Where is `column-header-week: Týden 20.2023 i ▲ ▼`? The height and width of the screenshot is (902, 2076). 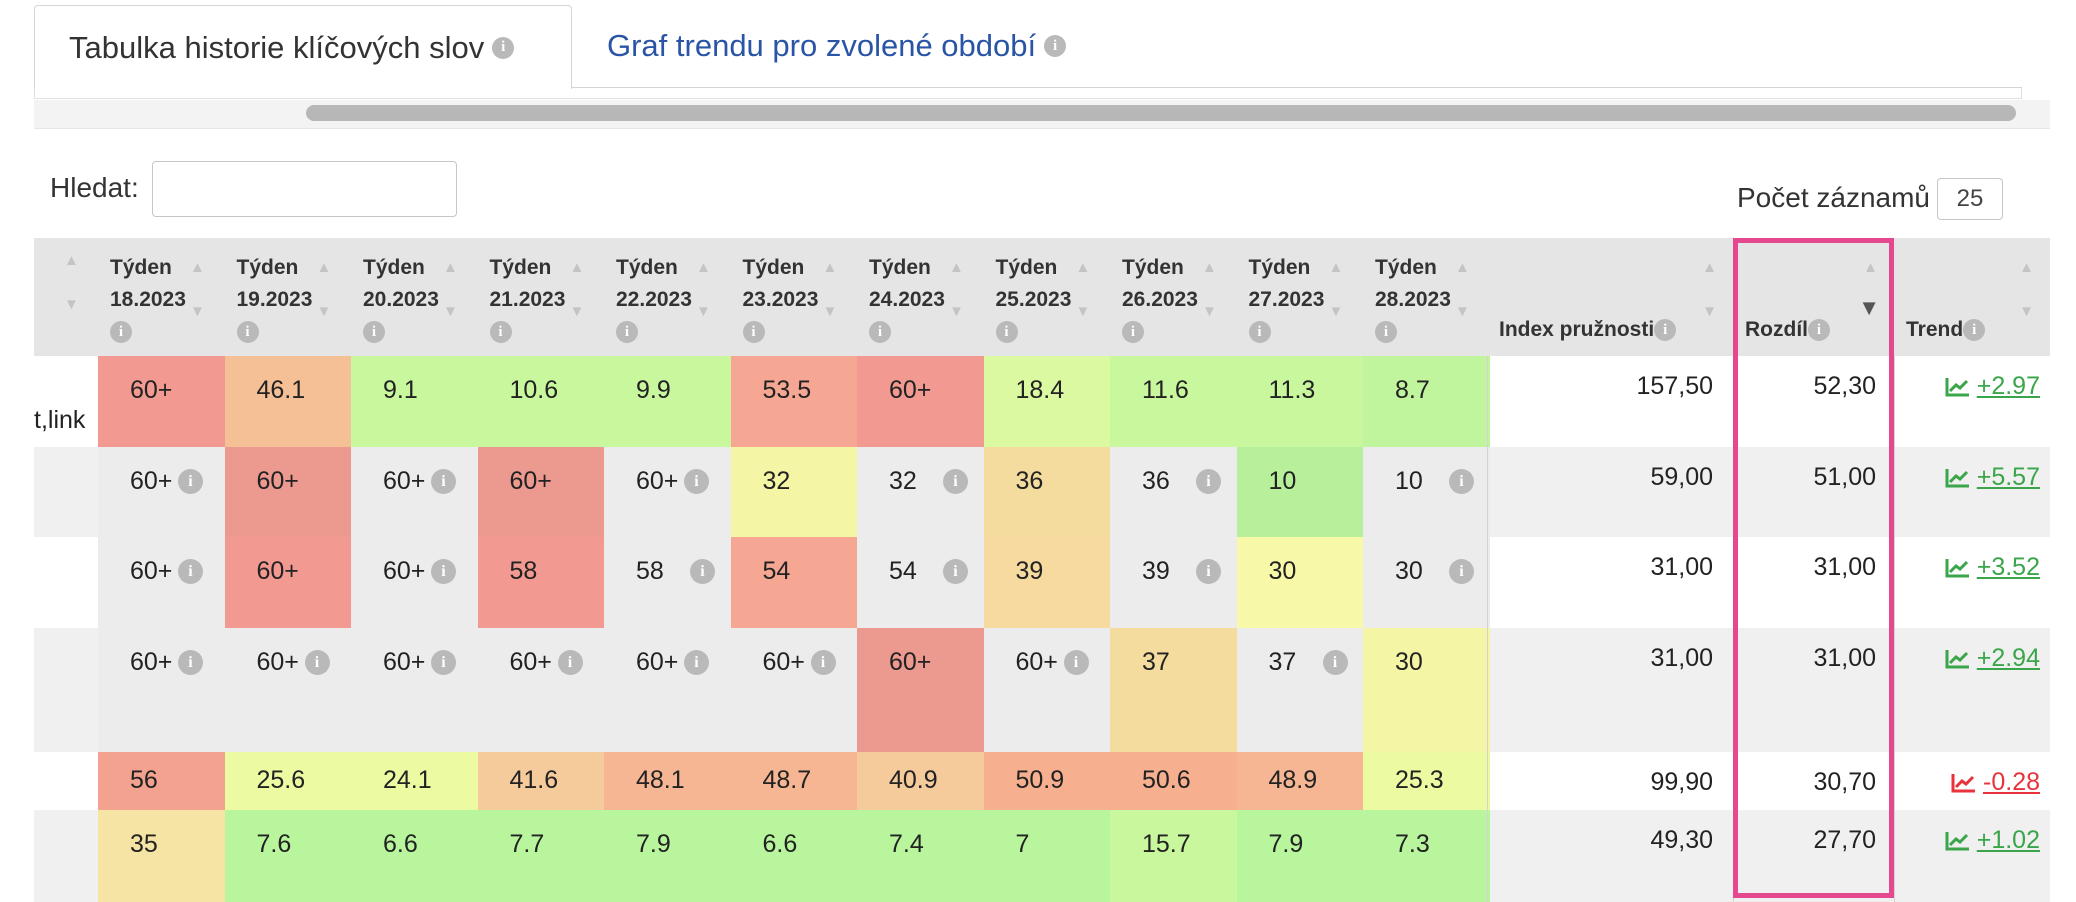 column-header-week: Týden 20.2023 i ▲ ▼ is located at coordinates (414, 297).